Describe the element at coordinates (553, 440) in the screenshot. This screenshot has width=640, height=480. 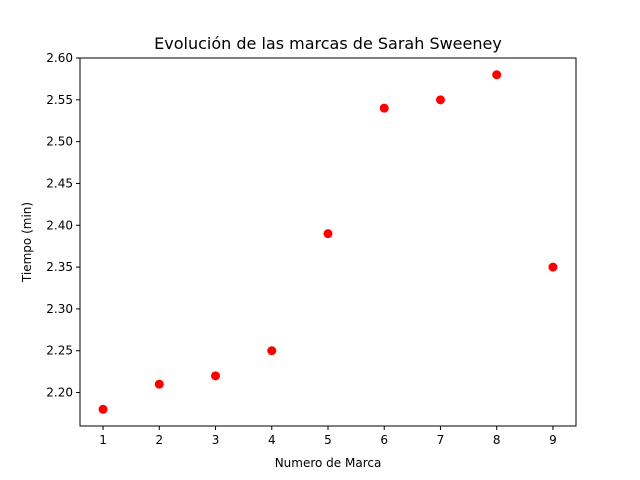
I see `x-tick-label: 9` at that location.